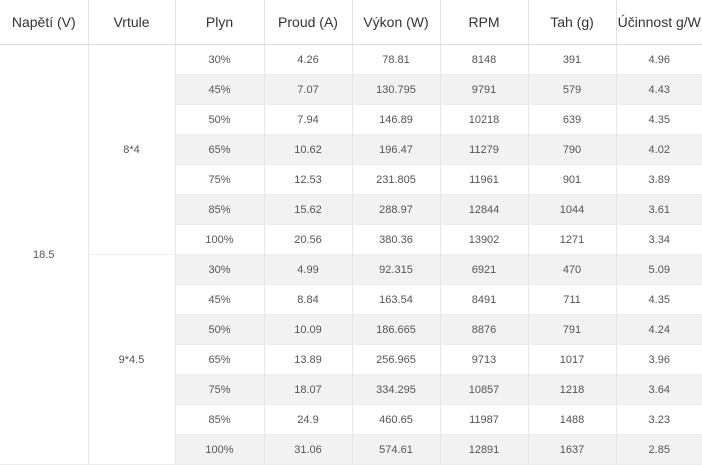 The image size is (702, 465). What do you see at coordinates (572, 149) in the screenshot?
I see `thrust-cell: 790` at bounding box center [572, 149].